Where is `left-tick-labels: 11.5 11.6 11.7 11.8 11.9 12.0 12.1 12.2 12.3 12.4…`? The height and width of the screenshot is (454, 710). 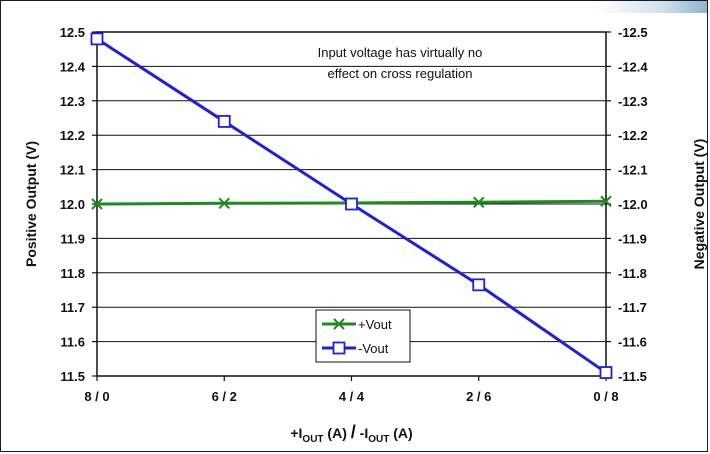 left-tick-labels: 11.5 11.6 11.7 11.8 11.9 12.0 12.1 12.2 12.3 12.4… is located at coordinates (73, 204).